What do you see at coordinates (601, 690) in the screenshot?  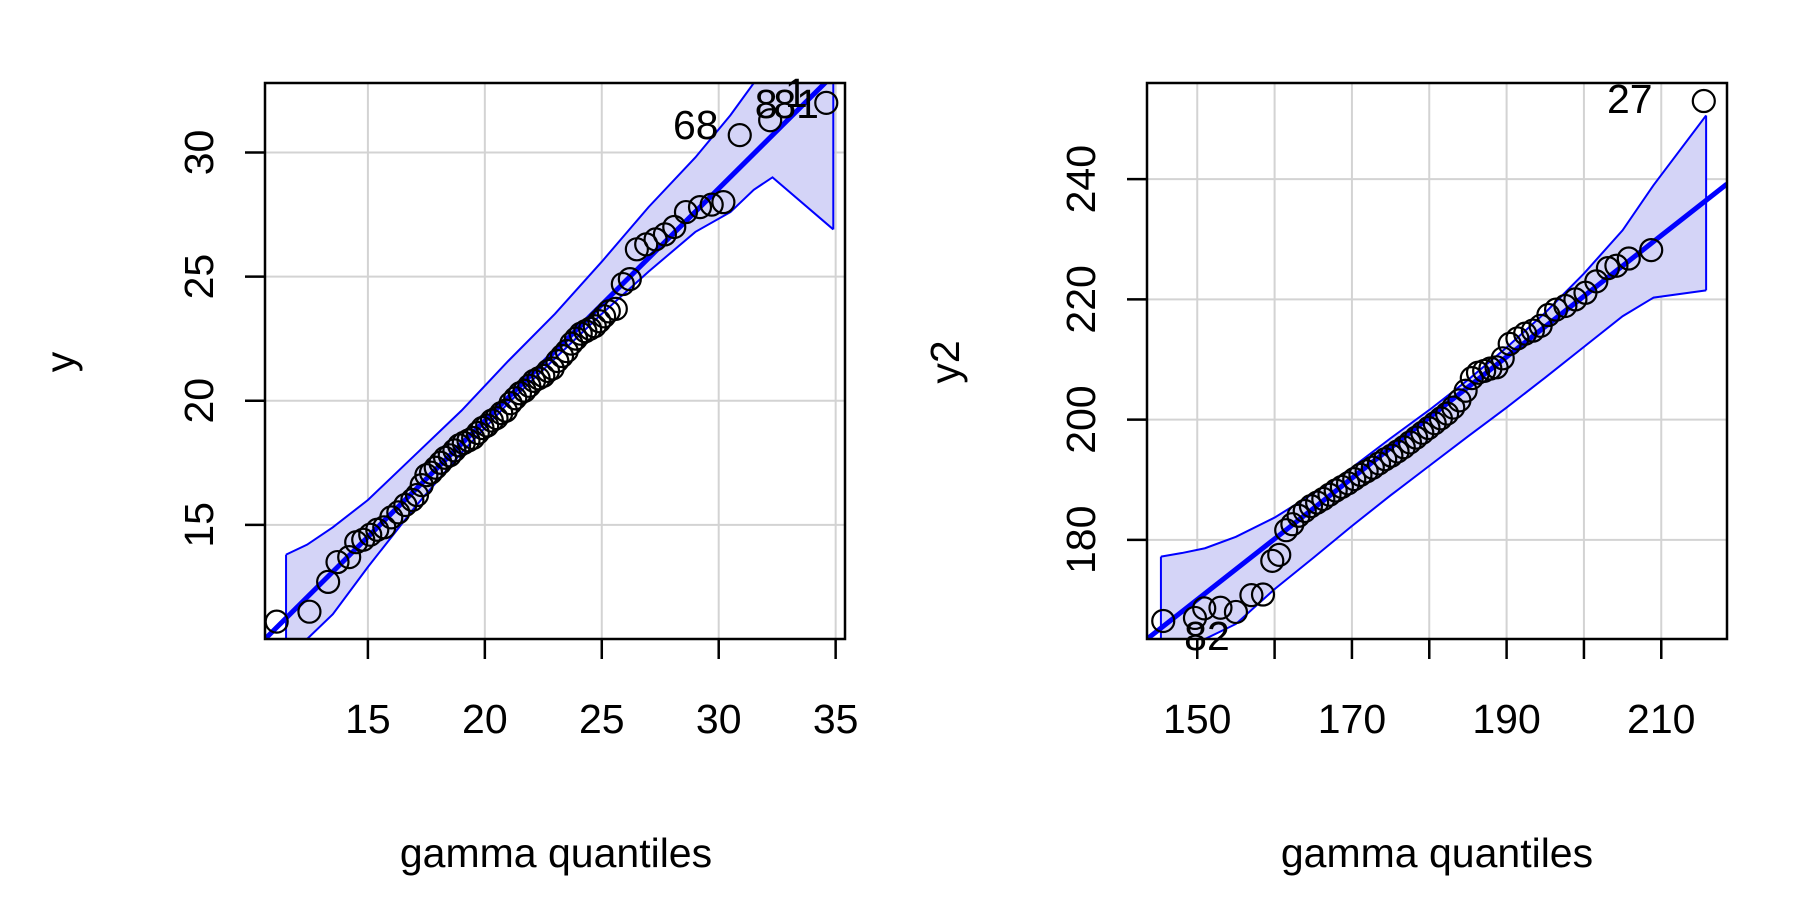 I see `x-axis-ticks: 15 20 25 30 35` at bounding box center [601, 690].